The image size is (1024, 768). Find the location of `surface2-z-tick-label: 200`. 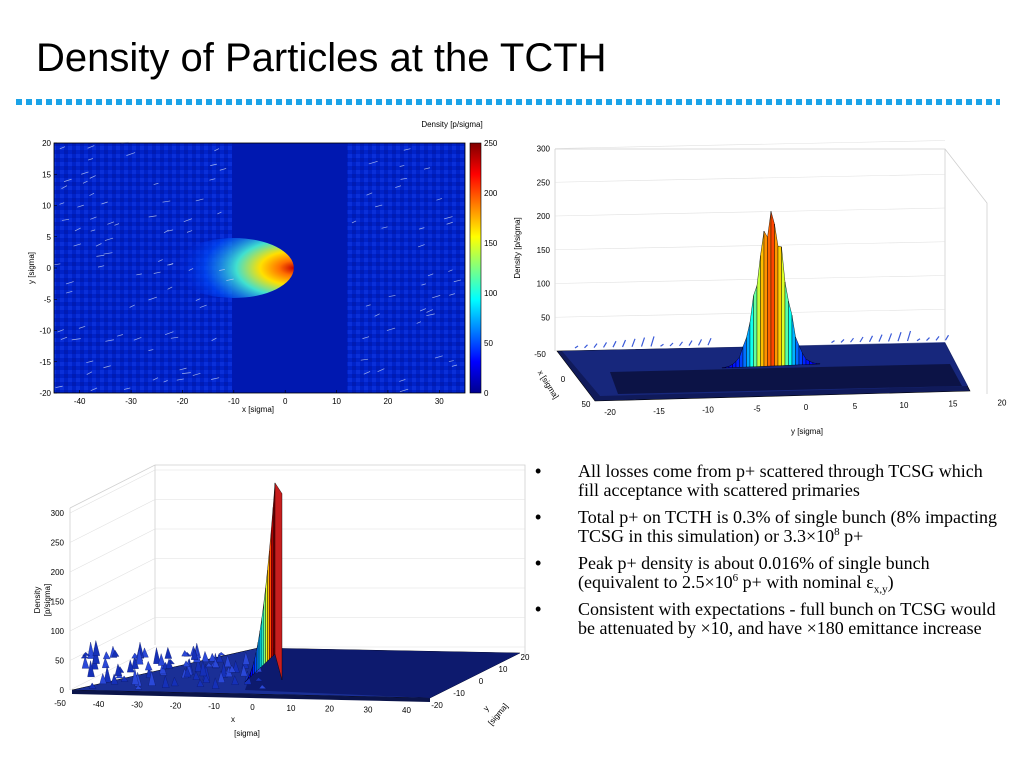

surface2-z-tick-label: 200 is located at coordinates (544, 216).